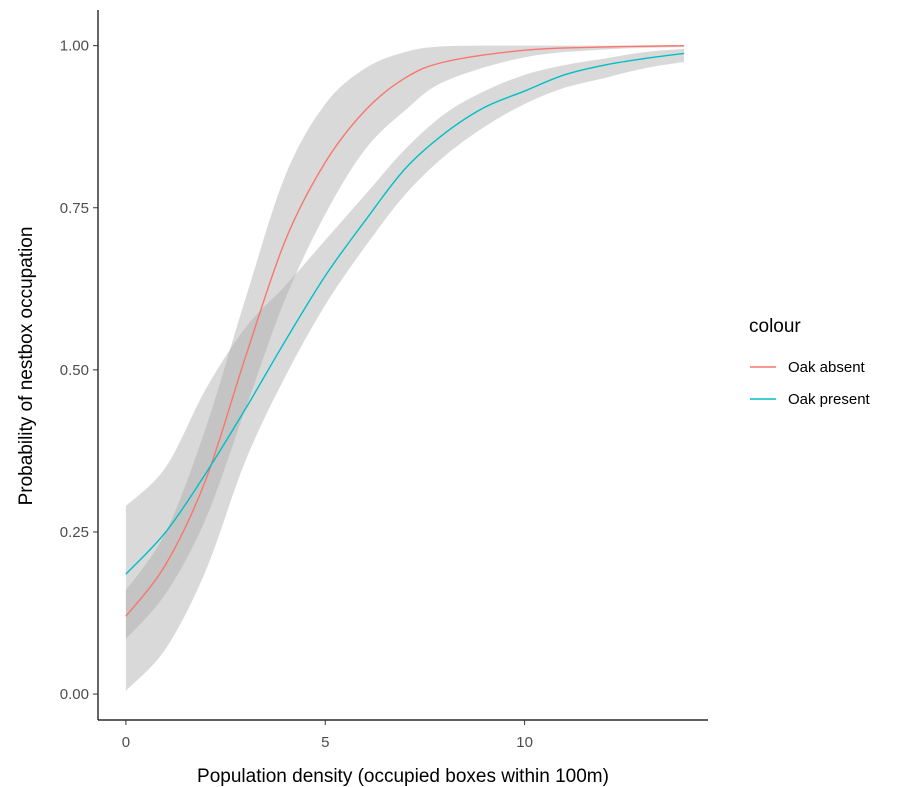  What do you see at coordinates (524, 742) in the screenshot?
I see `x-tick-label: 10` at bounding box center [524, 742].